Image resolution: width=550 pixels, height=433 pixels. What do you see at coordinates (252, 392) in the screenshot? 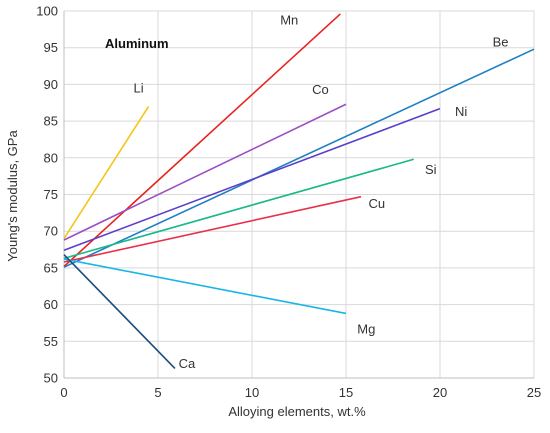
I see `x-tick-label: 10` at bounding box center [252, 392].